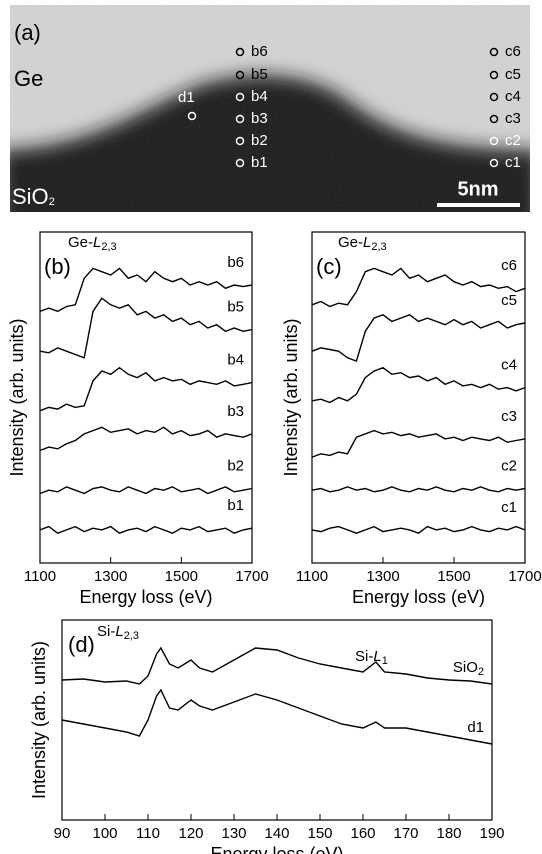 The height and width of the screenshot is (854, 542). What do you see at coordinates (509, 365) in the screenshot?
I see `series-label: c4` at bounding box center [509, 365].